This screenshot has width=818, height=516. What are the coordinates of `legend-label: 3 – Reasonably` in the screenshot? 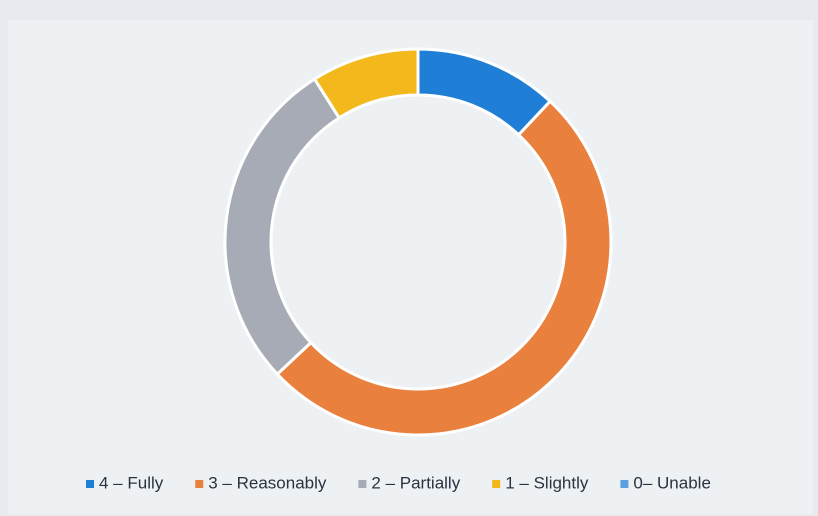 It's located at (267, 482).